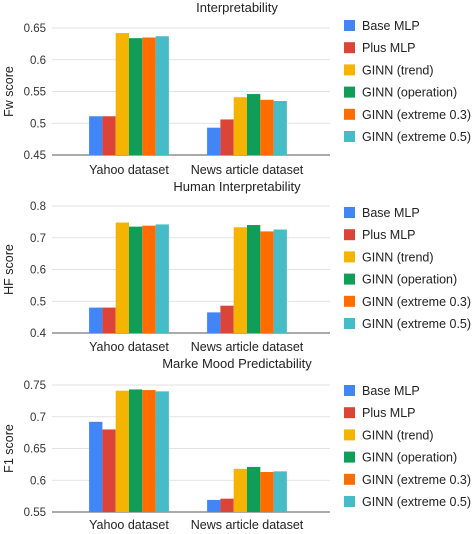 The height and width of the screenshot is (534, 474). Describe the element at coordinates (35, 386) in the screenshot. I see `y-tick-label: 0.75` at that location.